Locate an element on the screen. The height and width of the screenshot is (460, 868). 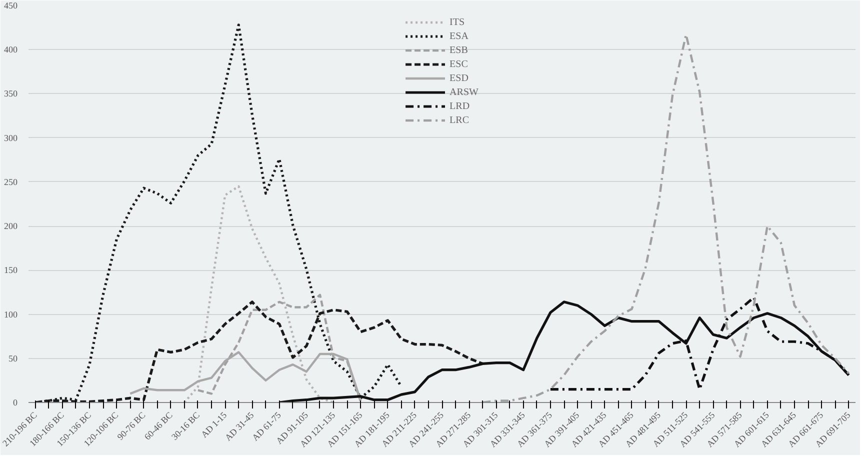
y-tick-label: 200 is located at coordinates (11, 226).